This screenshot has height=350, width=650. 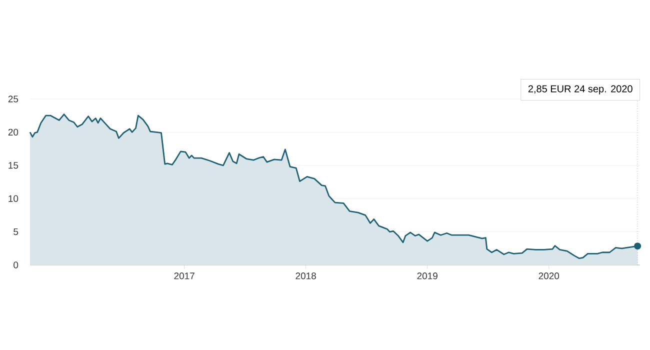 I want to click on x-tick-label: 2019, so click(x=427, y=276).